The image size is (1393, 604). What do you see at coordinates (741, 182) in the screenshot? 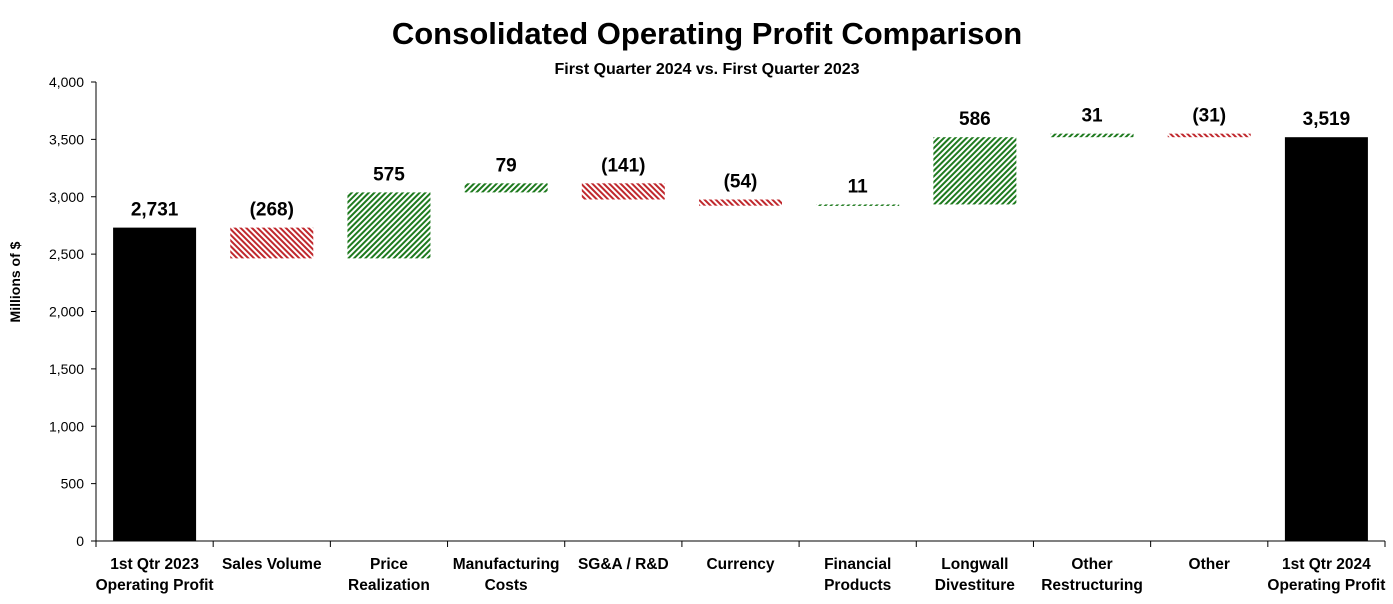
I see `data-label: (54)` at bounding box center [741, 182].